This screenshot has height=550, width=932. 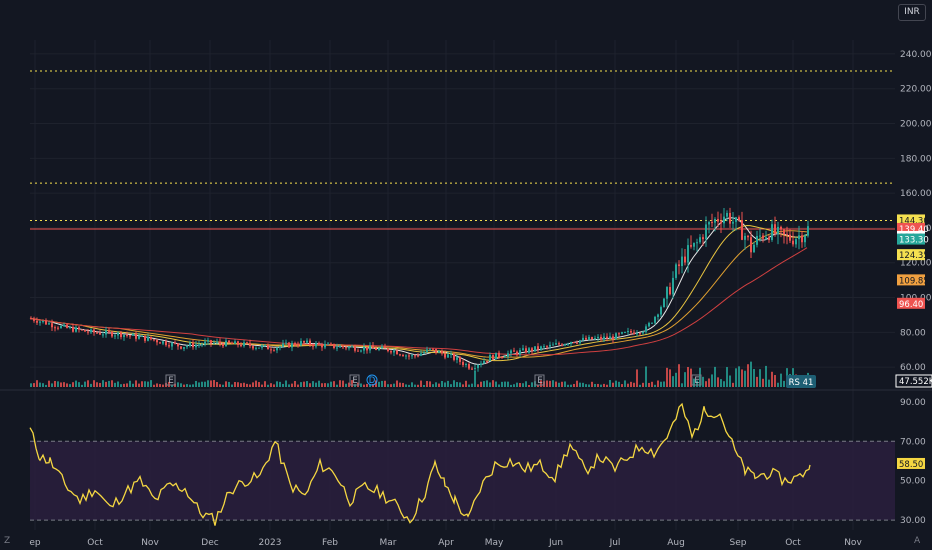 I want to click on time-axis-tick: Sep, so click(x=738, y=543).